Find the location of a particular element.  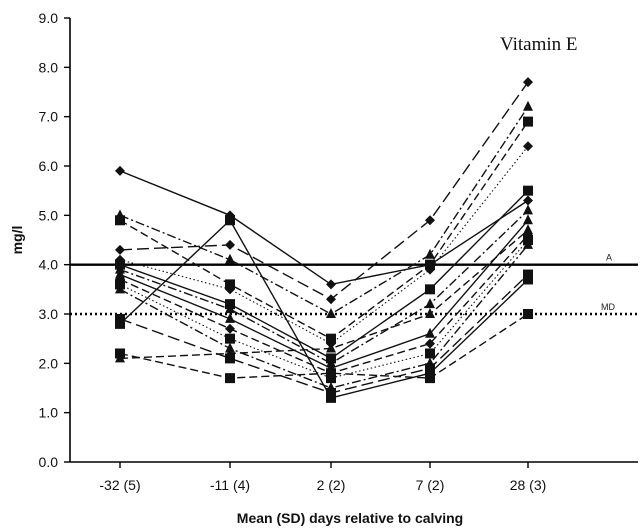

y-tick-label: 6.0 is located at coordinates (49, 166).